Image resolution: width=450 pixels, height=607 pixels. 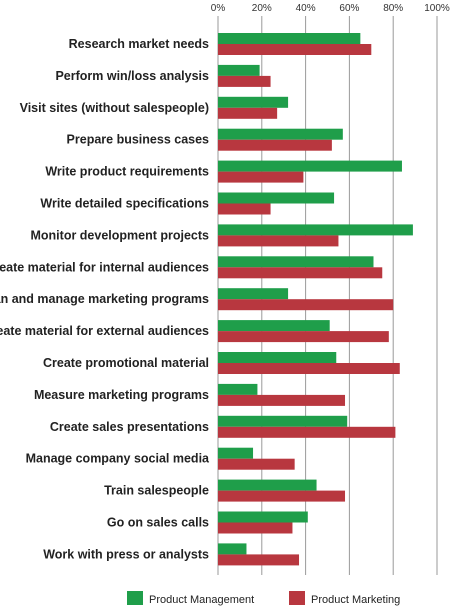 What do you see at coordinates (104, 267) in the screenshot?
I see `category-label: Create material for internal audiences` at bounding box center [104, 267].